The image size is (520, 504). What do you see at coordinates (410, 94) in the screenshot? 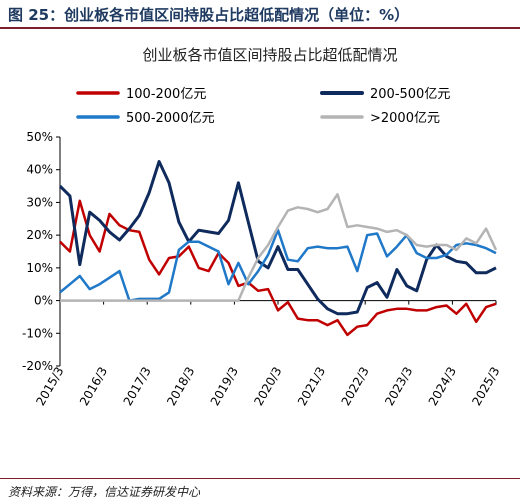
I see `legend-label: 200-500亿元` at bounding box center [410, 94].